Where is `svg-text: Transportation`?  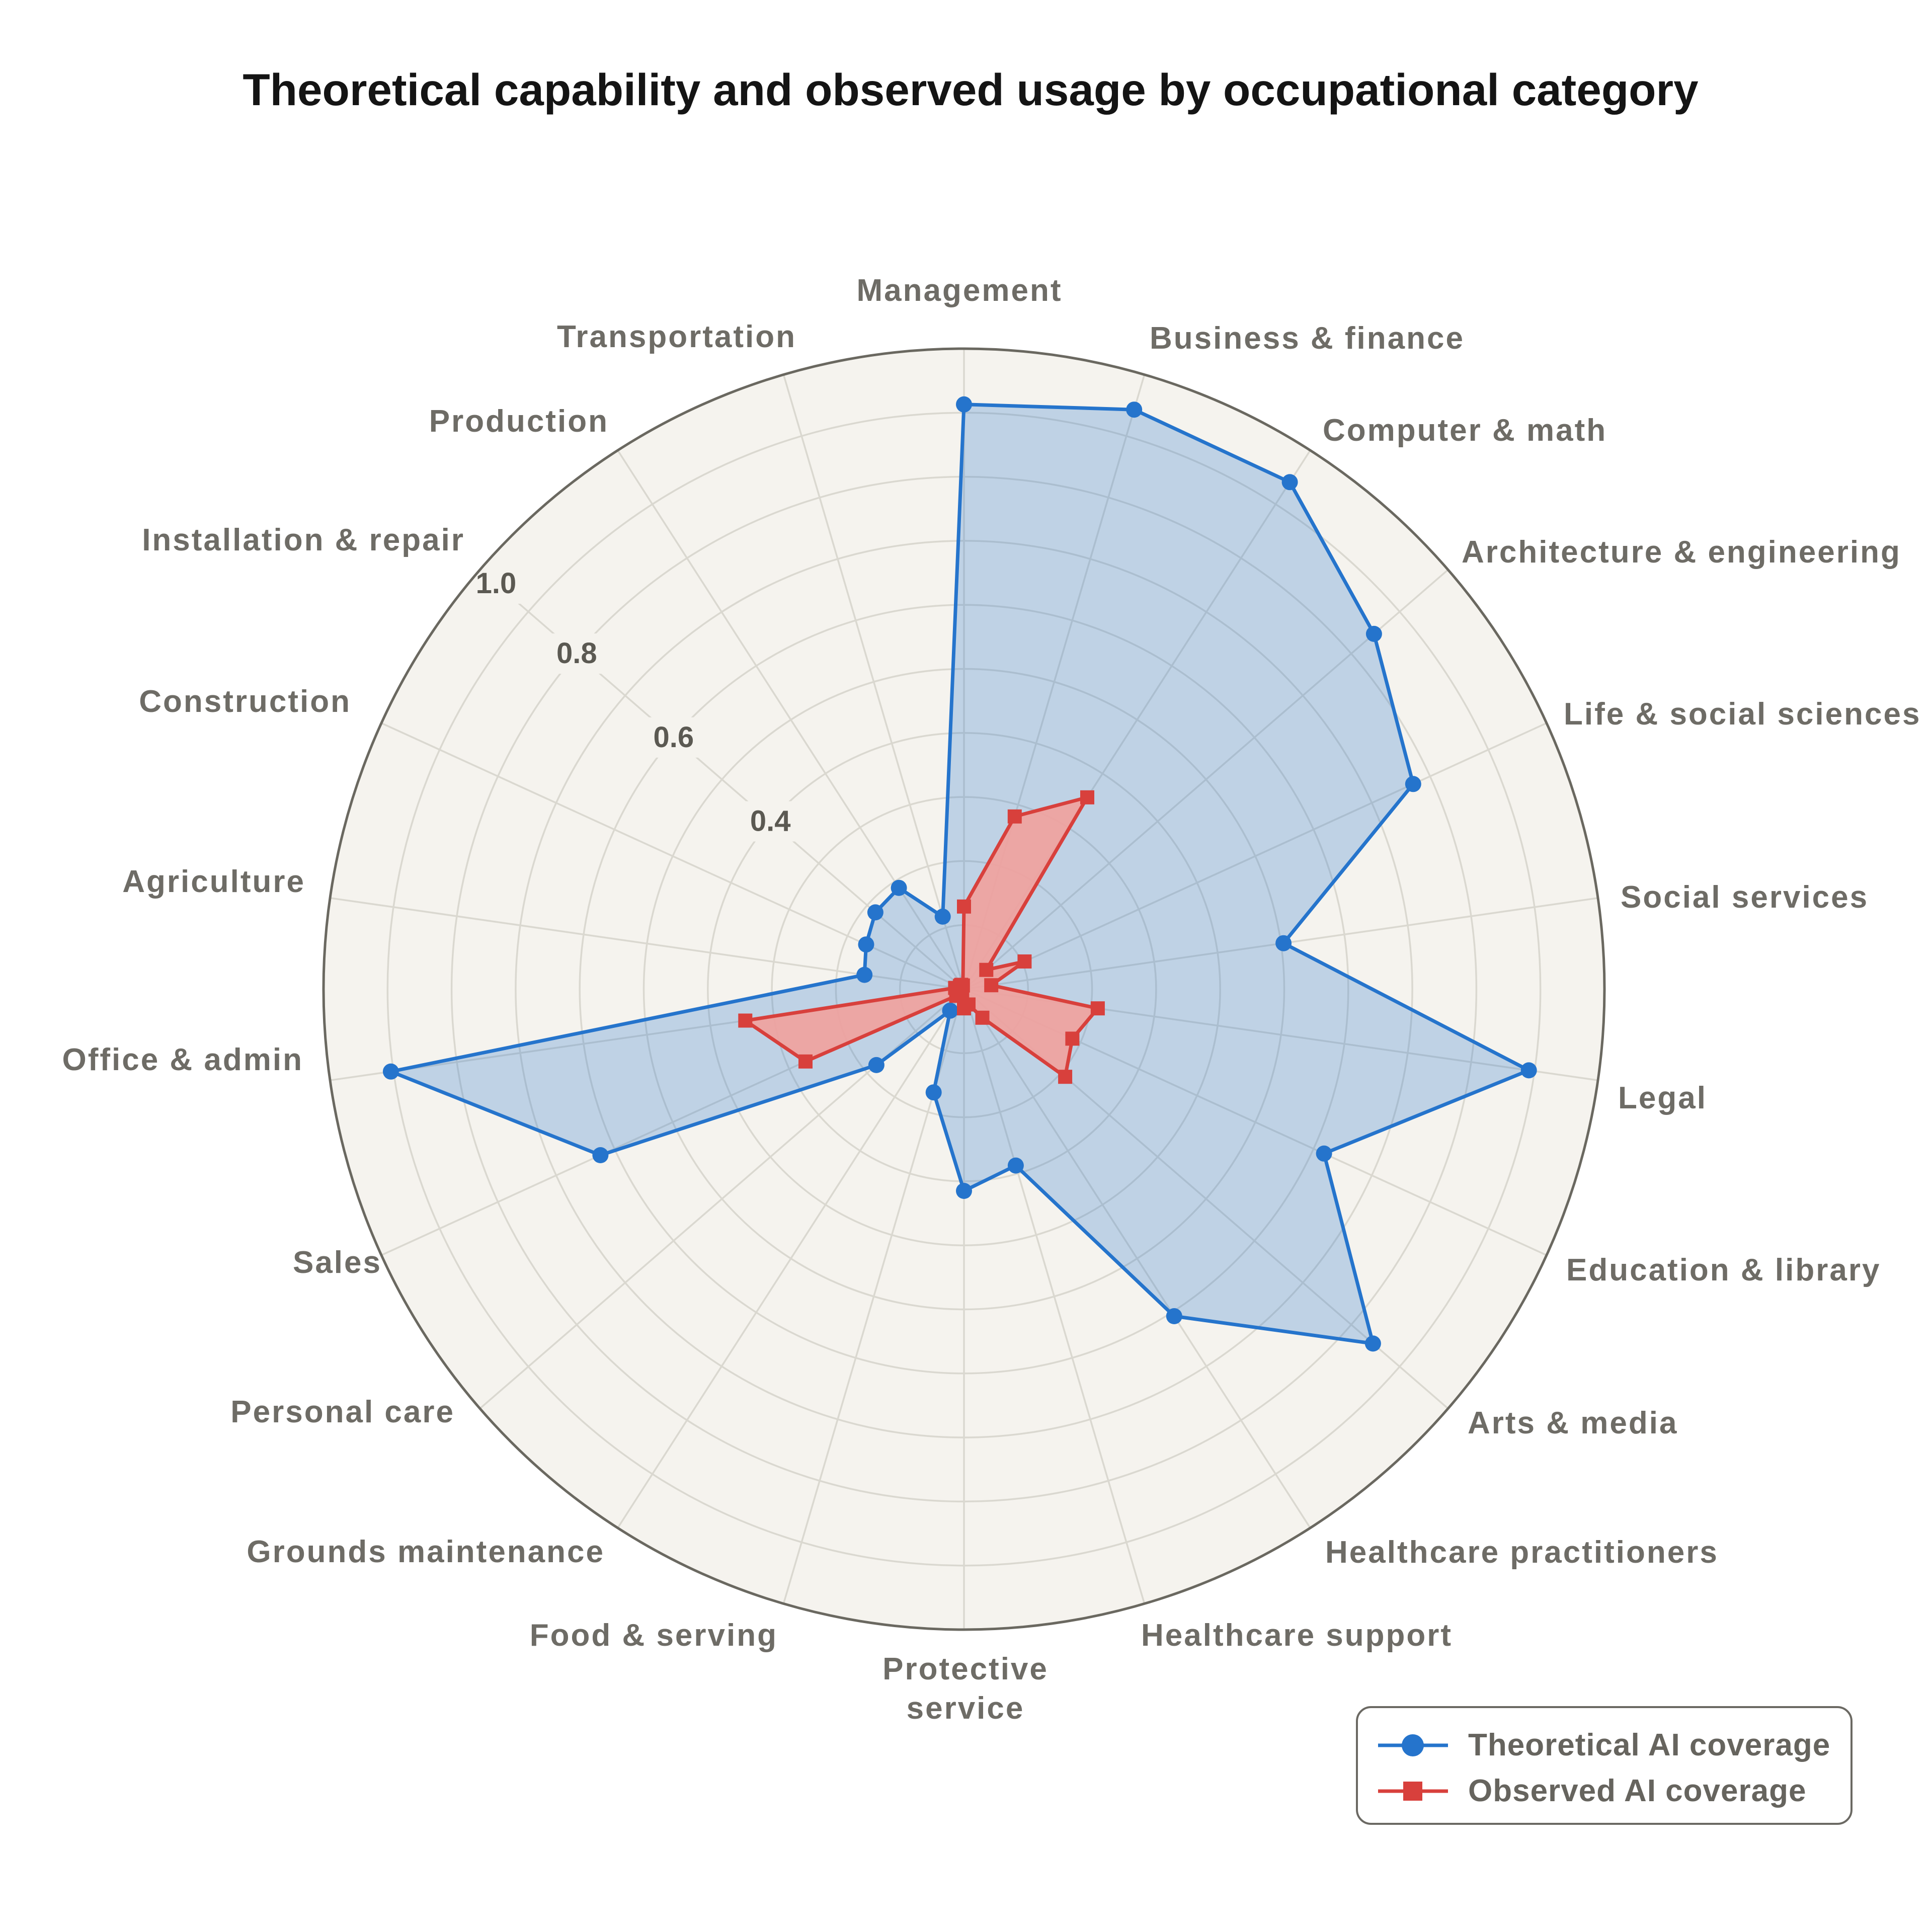
svg-text: Transportation is located at coordinates (676, 336).